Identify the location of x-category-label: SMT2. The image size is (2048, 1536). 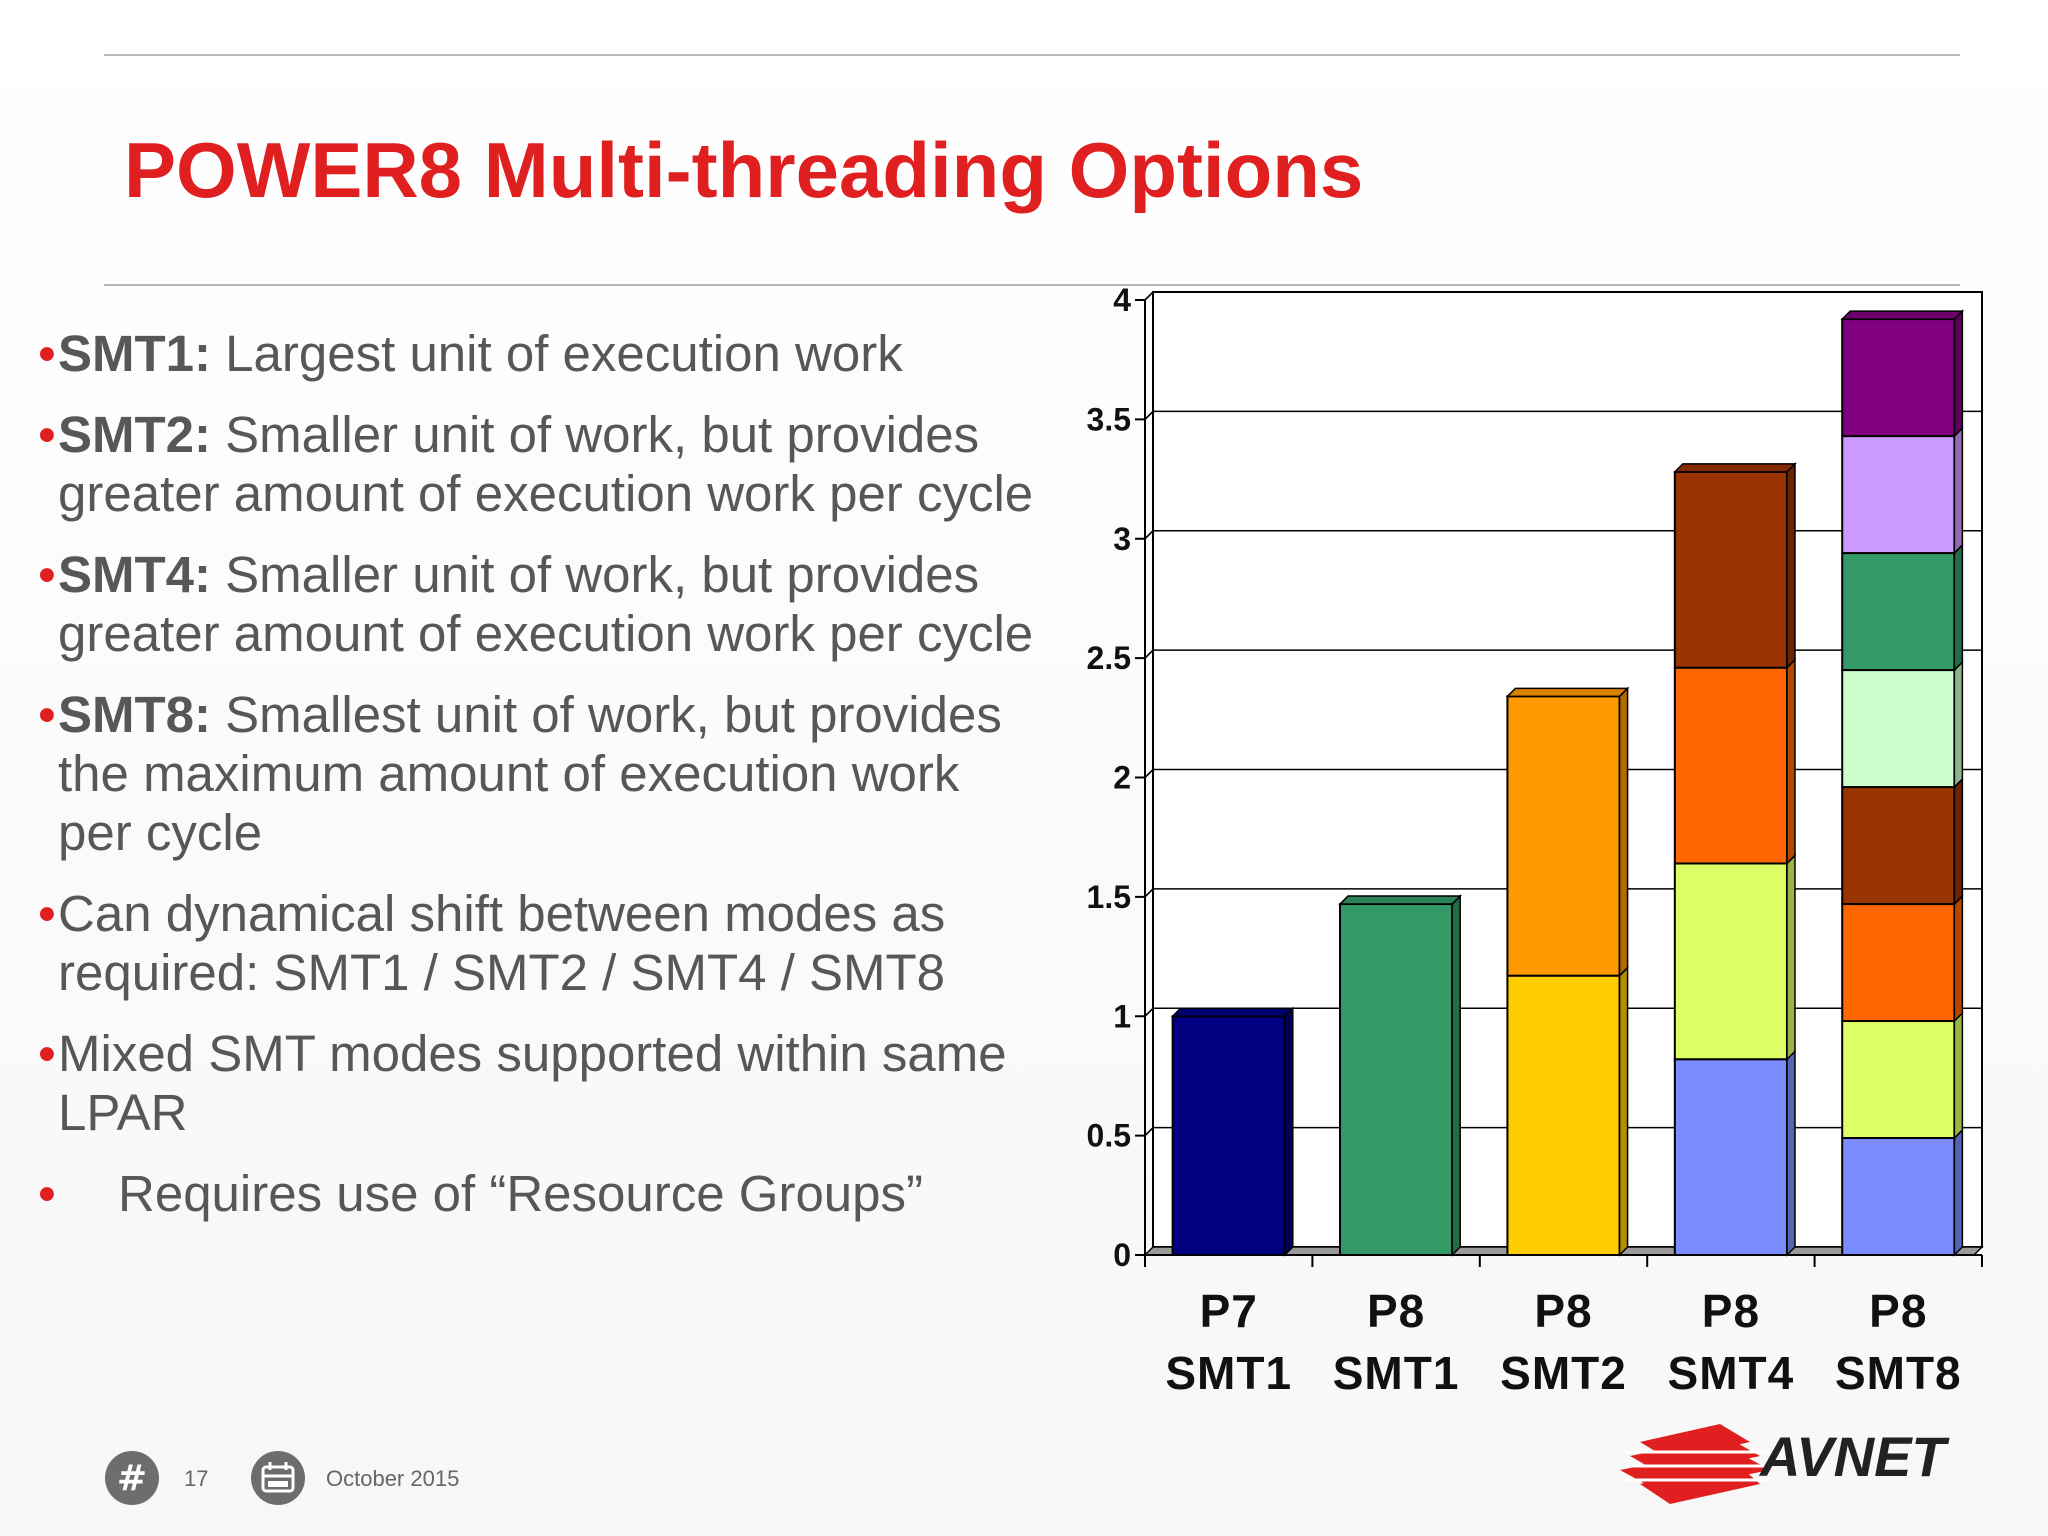
(1563, 1373).